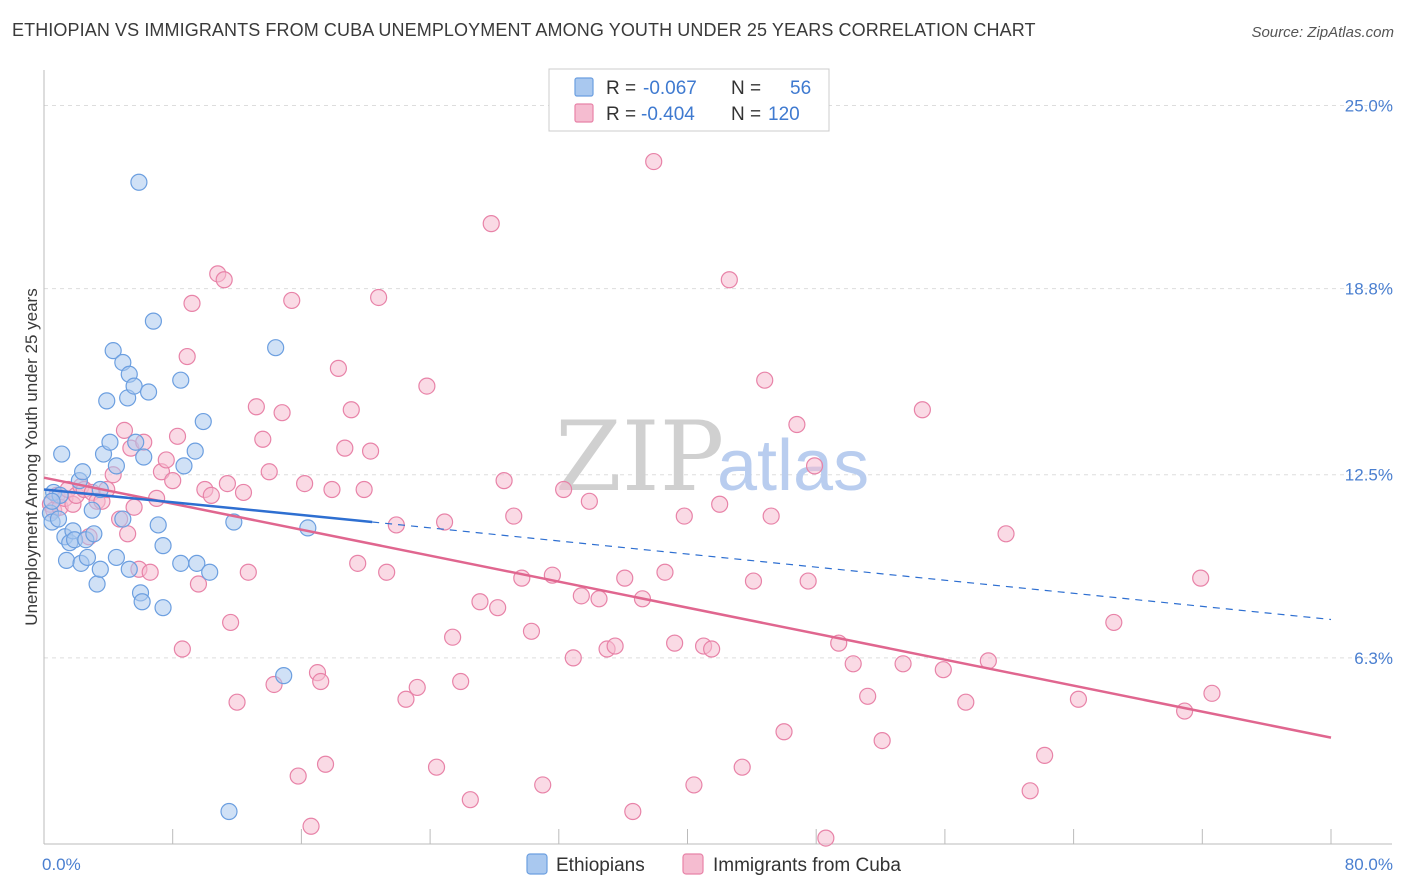  Describe the element at coordinates (670, 88) in the screenshot. I see `legend-r-value: -0.067` at that location.